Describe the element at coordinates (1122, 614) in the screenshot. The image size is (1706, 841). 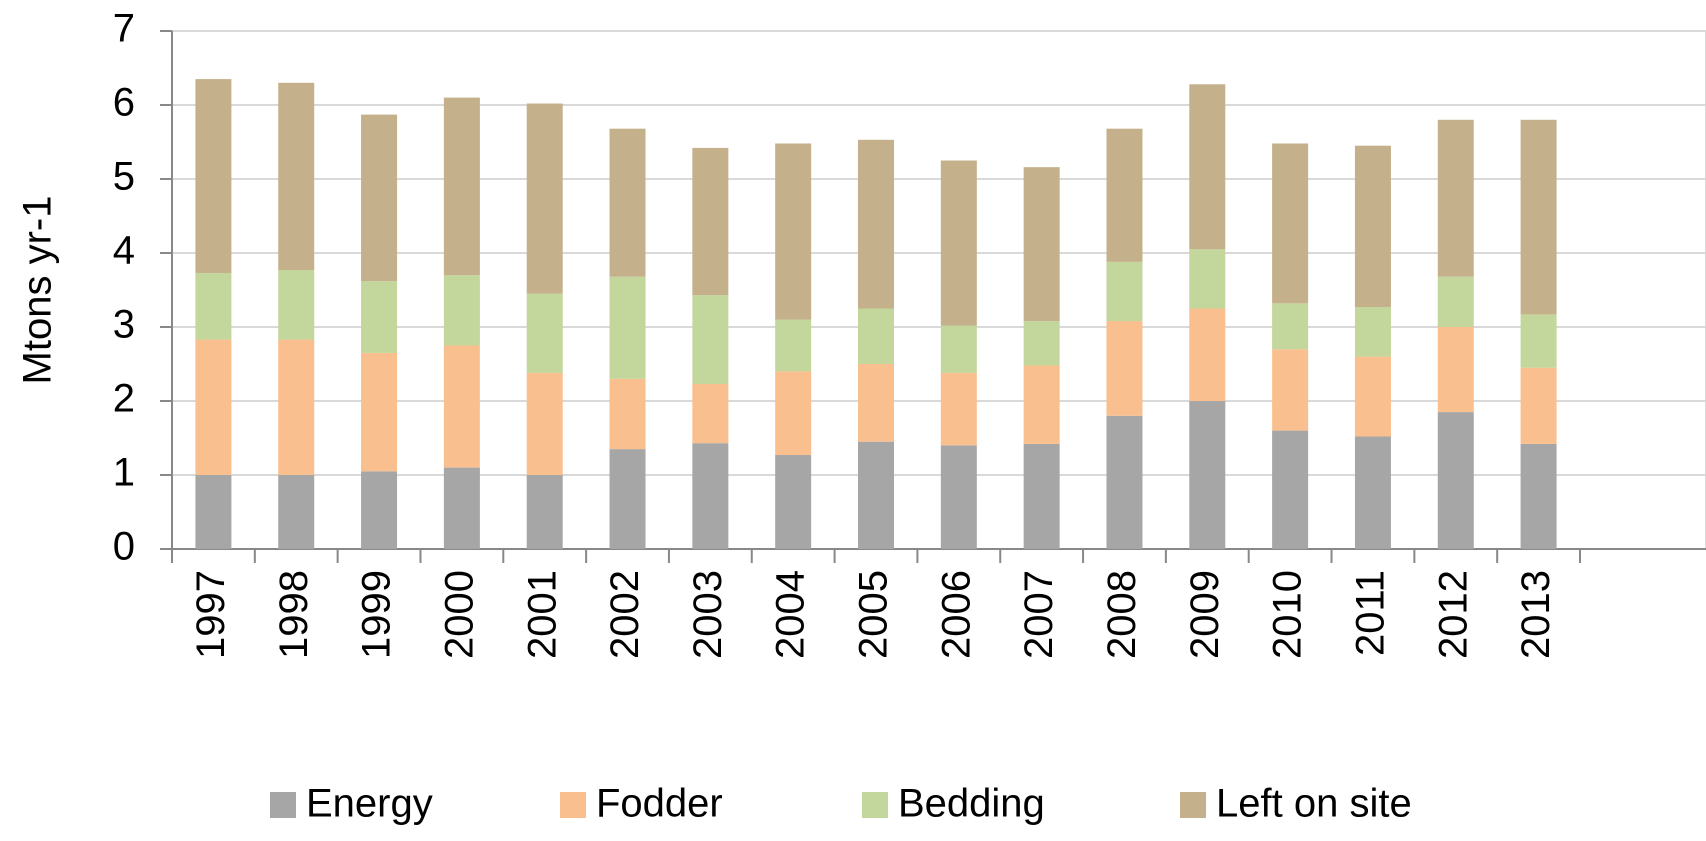
I see `x-tick-label: 2008` at that location.